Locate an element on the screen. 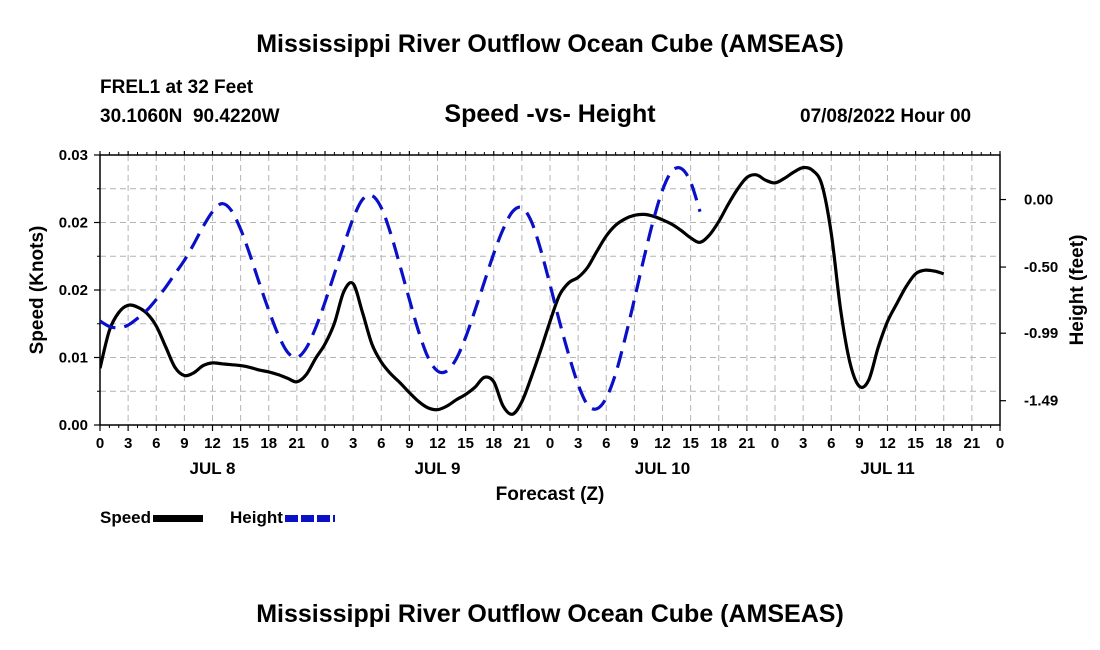 Image resolution: width=1100 pixels, height=650 pixels. chart-subtitle: Speed -vs- Height is located at coordinates (550, 114).